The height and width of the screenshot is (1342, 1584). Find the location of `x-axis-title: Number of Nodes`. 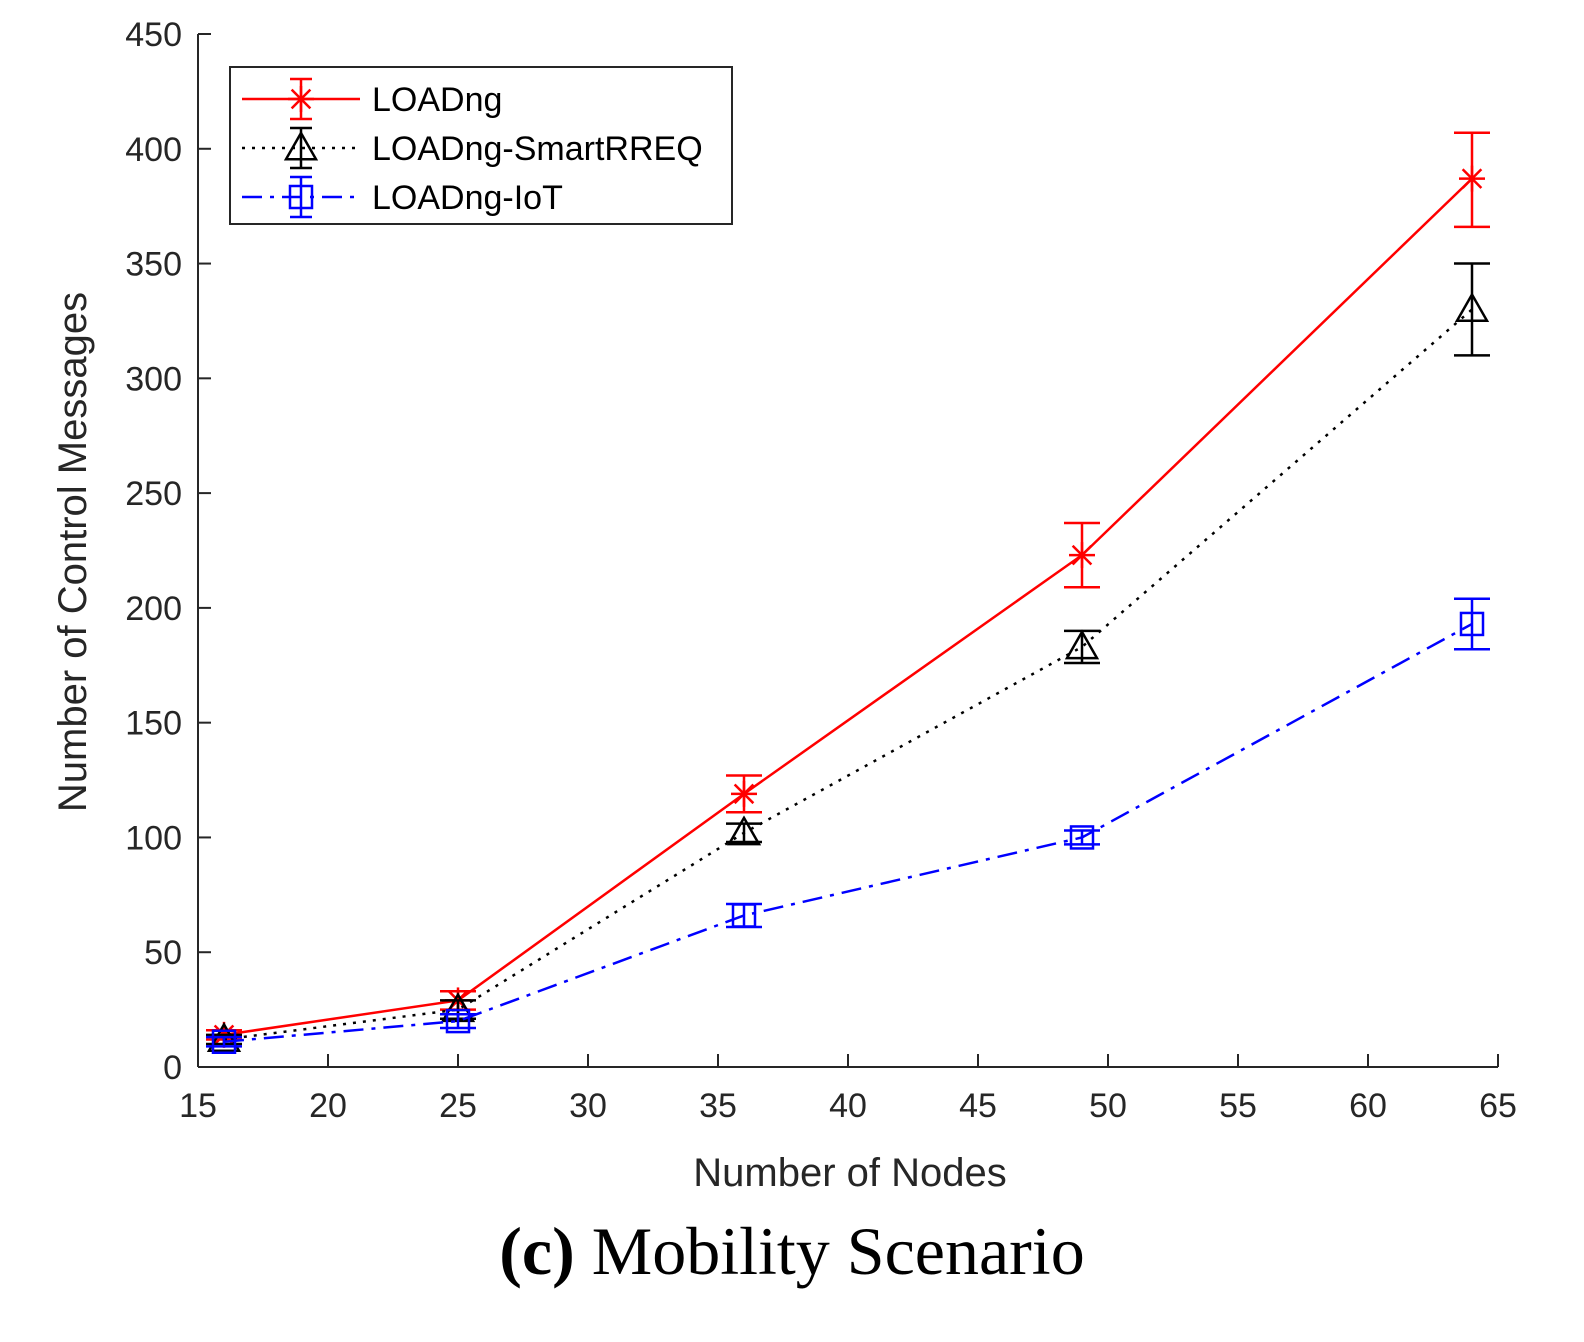

x-axis-title: Number of Nodes is located at coordinates (849, 1173).